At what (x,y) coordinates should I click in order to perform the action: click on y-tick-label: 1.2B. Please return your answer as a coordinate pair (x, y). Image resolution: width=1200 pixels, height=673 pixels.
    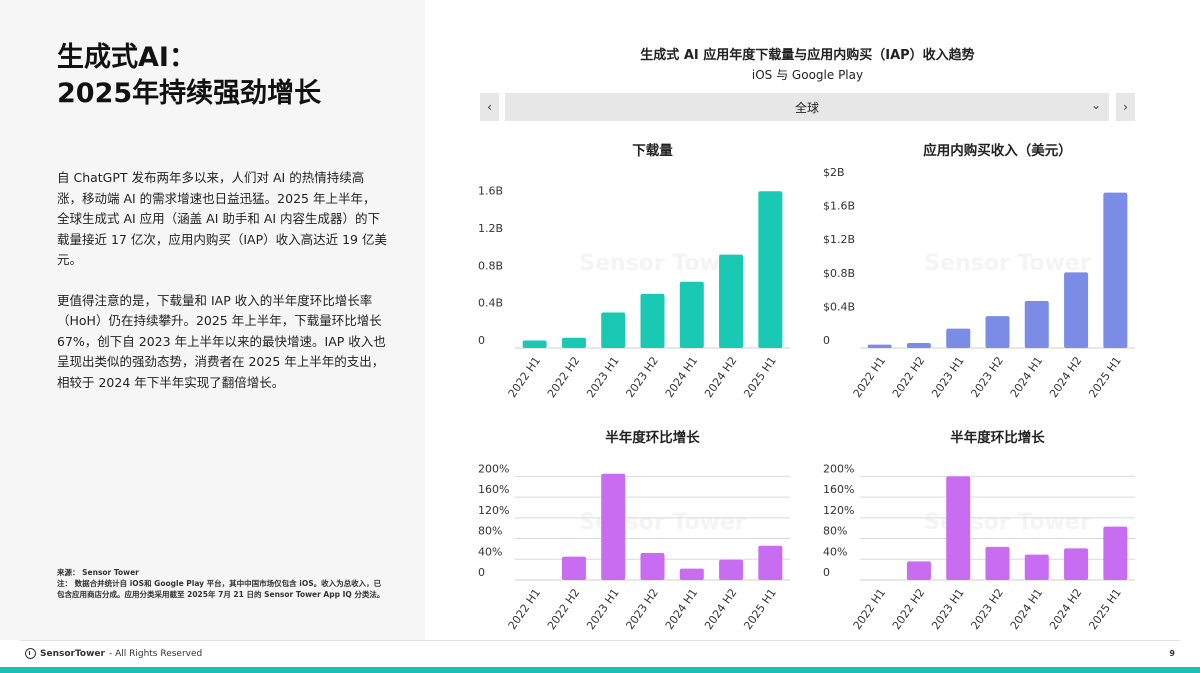
    Looking at the image, I should click on (490, 228).